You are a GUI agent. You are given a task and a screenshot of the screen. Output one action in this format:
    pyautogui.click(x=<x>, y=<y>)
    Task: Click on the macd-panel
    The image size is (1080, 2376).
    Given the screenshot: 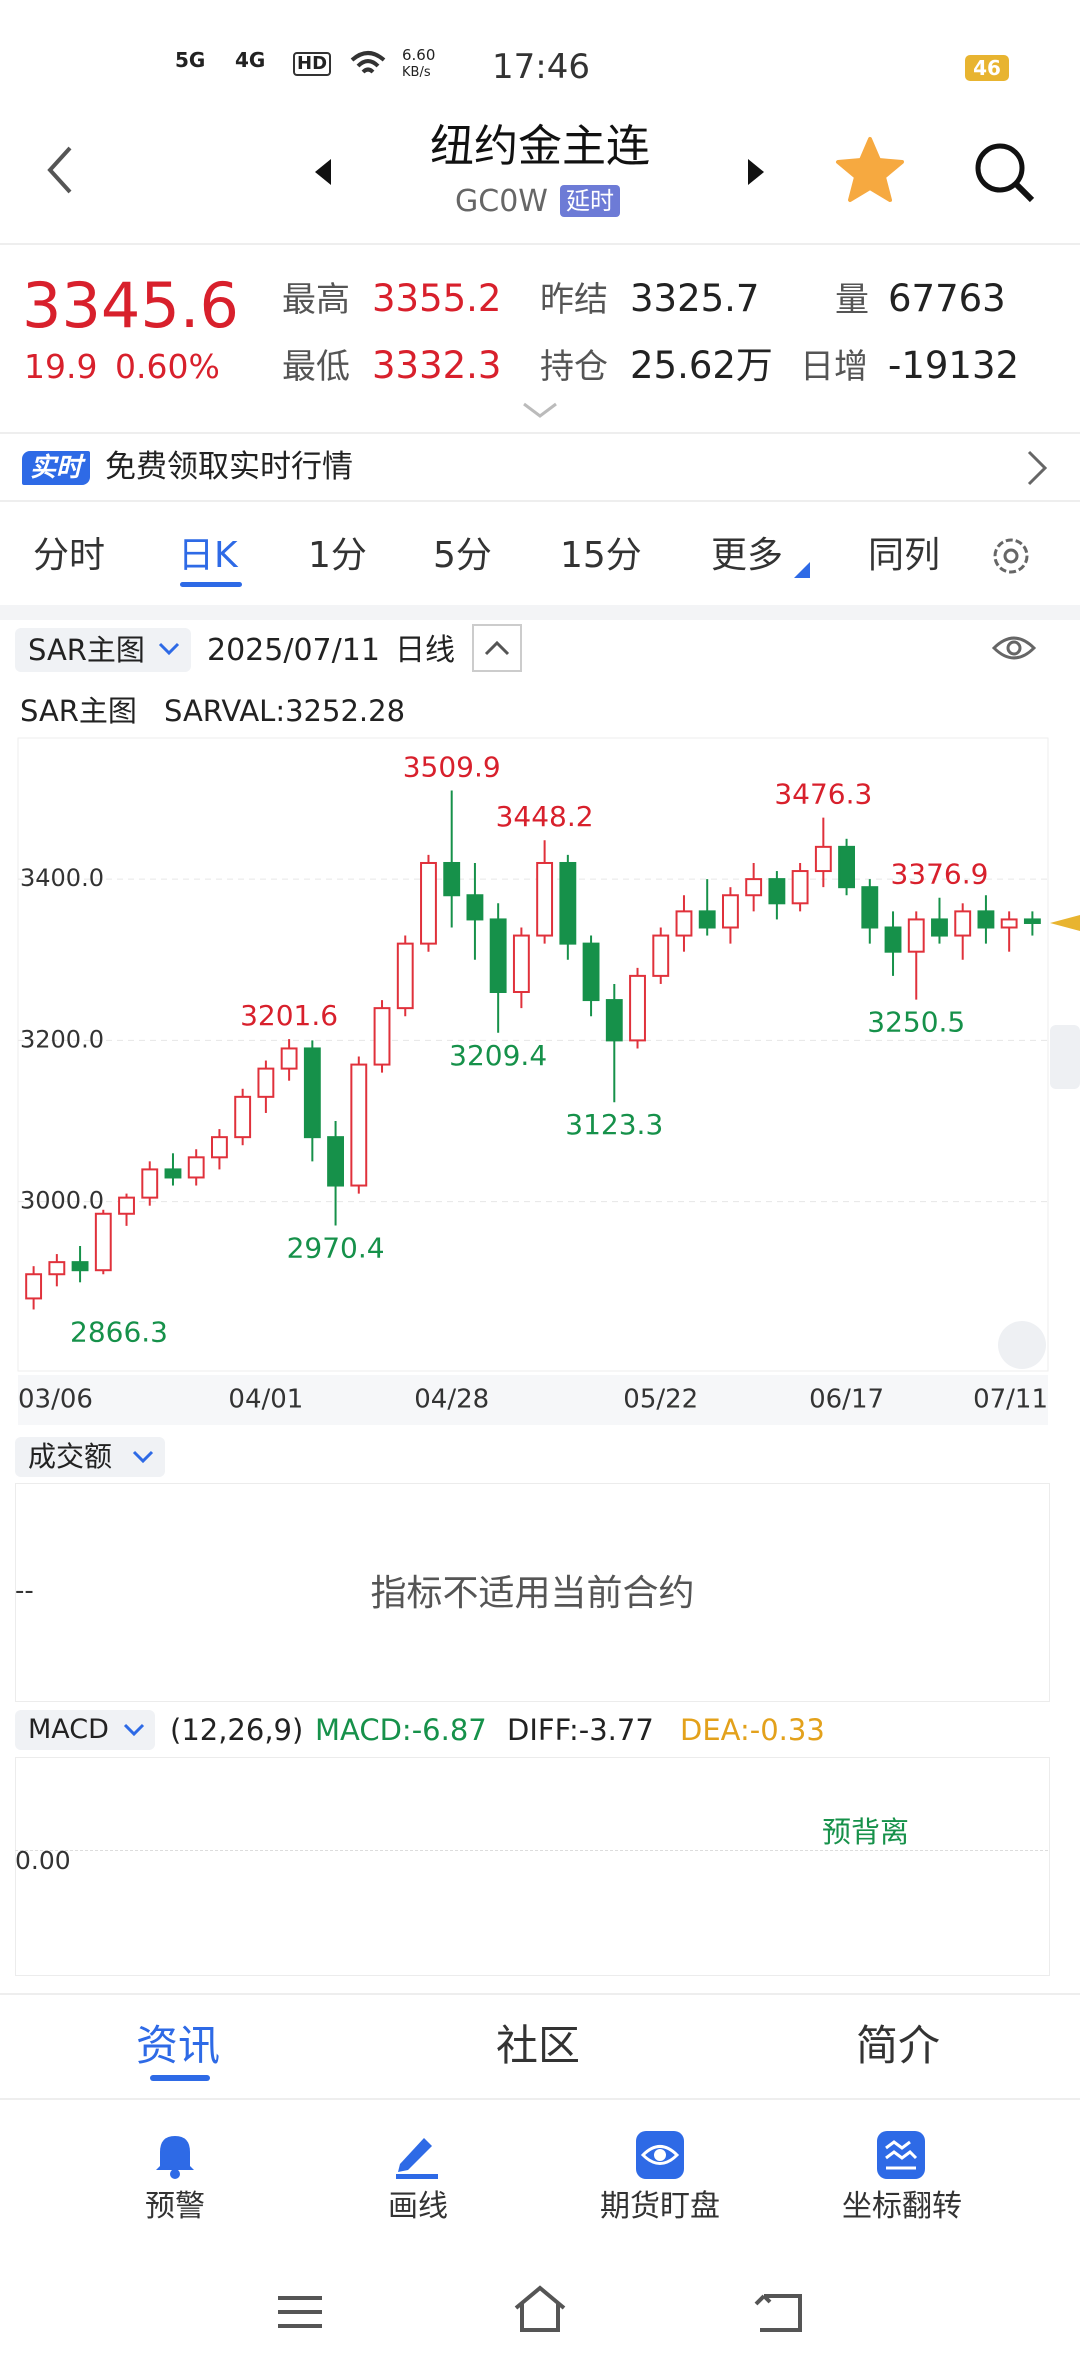 What is the action you would take?
    pyautogui.click(x=532, y=1866)
    